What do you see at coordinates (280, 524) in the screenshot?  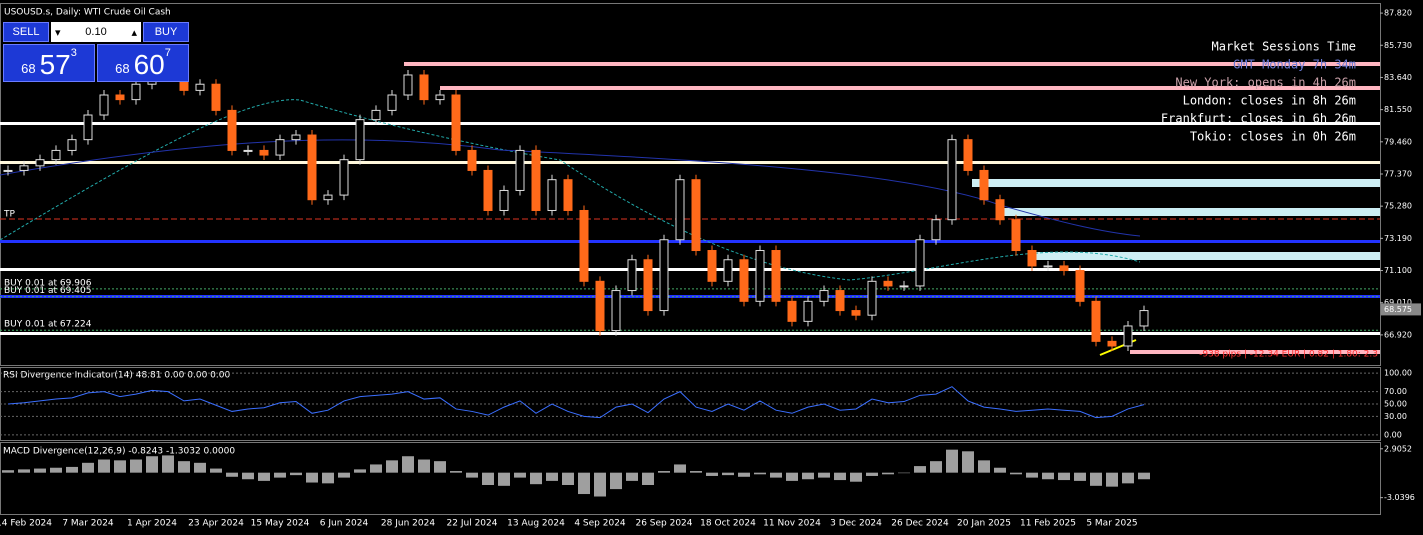 I see `date-label: 15 May 2024` at bounding box center [280, 524].